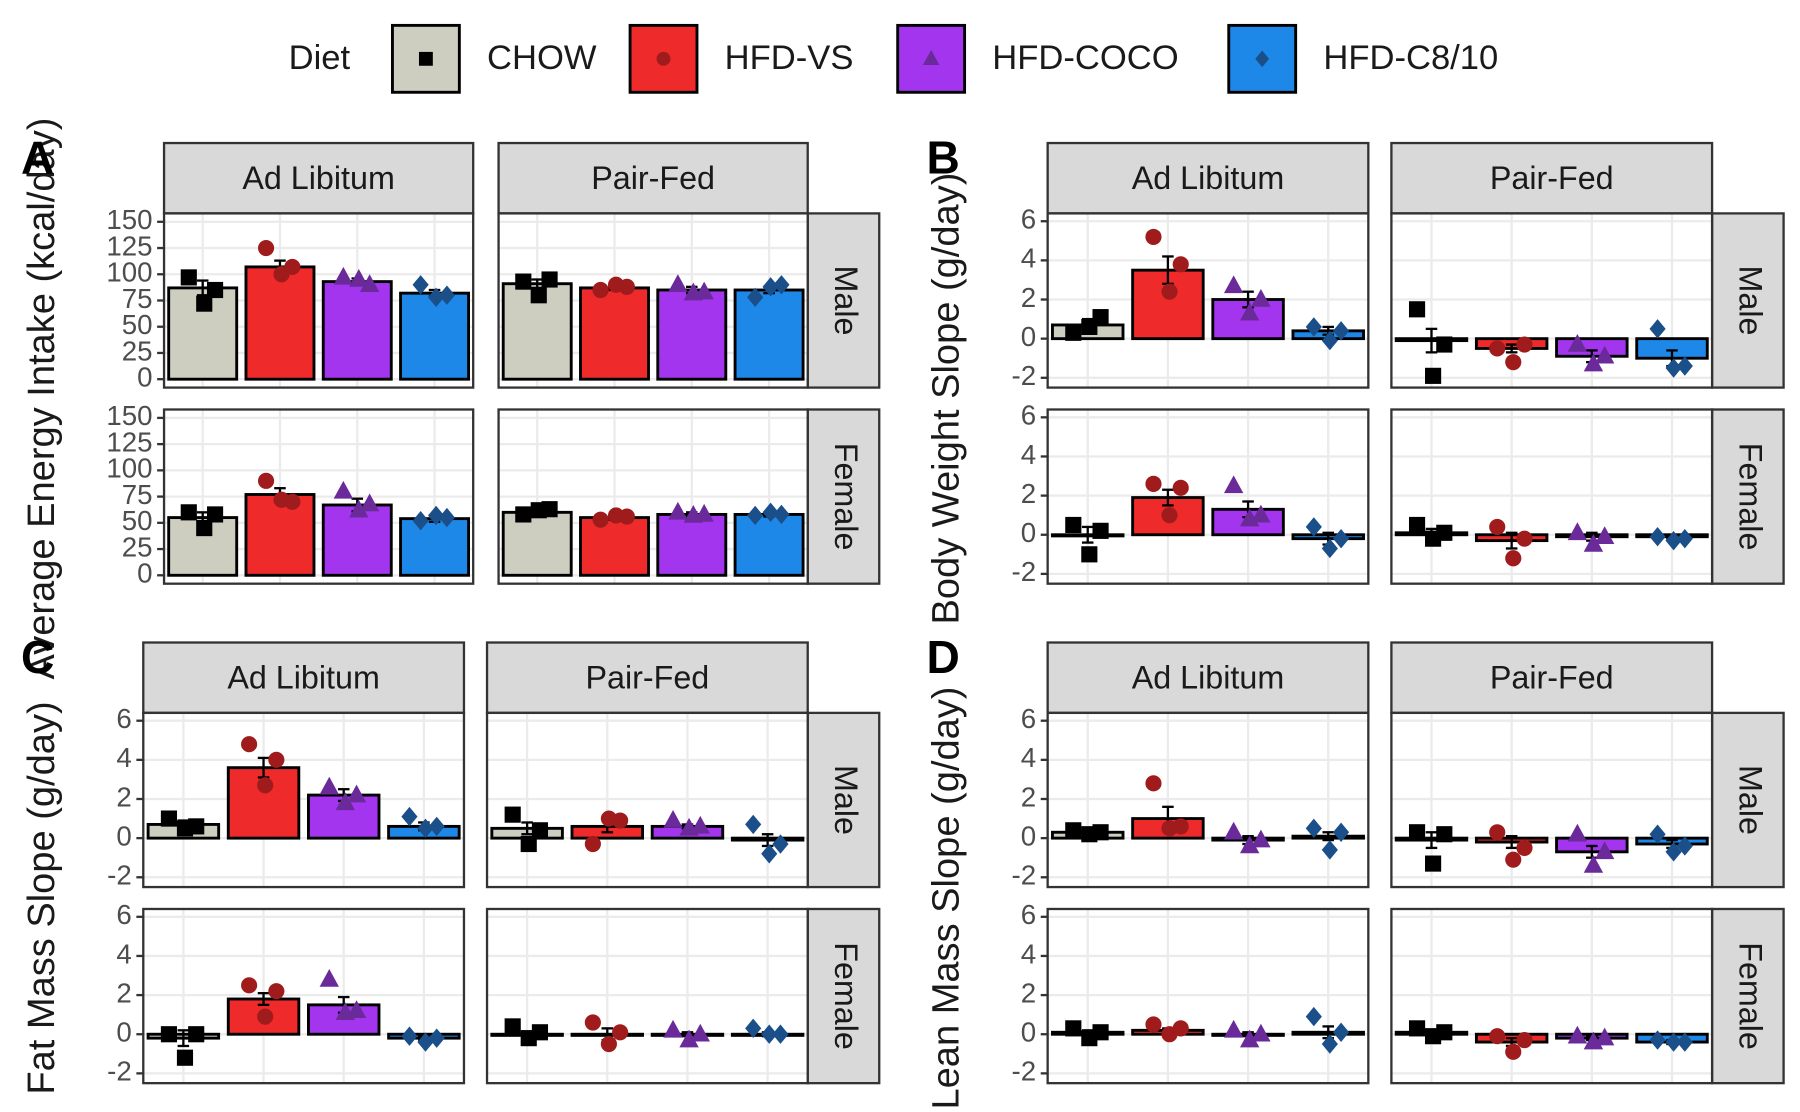  I want to click on strip-label: Male, so click(846, 301).